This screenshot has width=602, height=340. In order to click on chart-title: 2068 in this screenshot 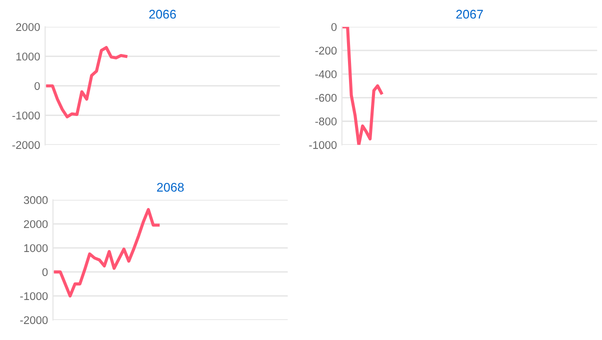, I will do `click(170, 187)`.